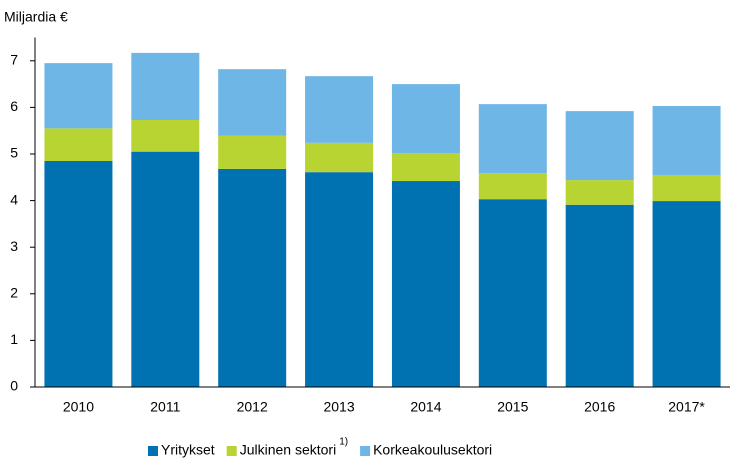 This screenshot has width=738, height=461. I want to click on y-tick-label: 7, so click(14, 60).